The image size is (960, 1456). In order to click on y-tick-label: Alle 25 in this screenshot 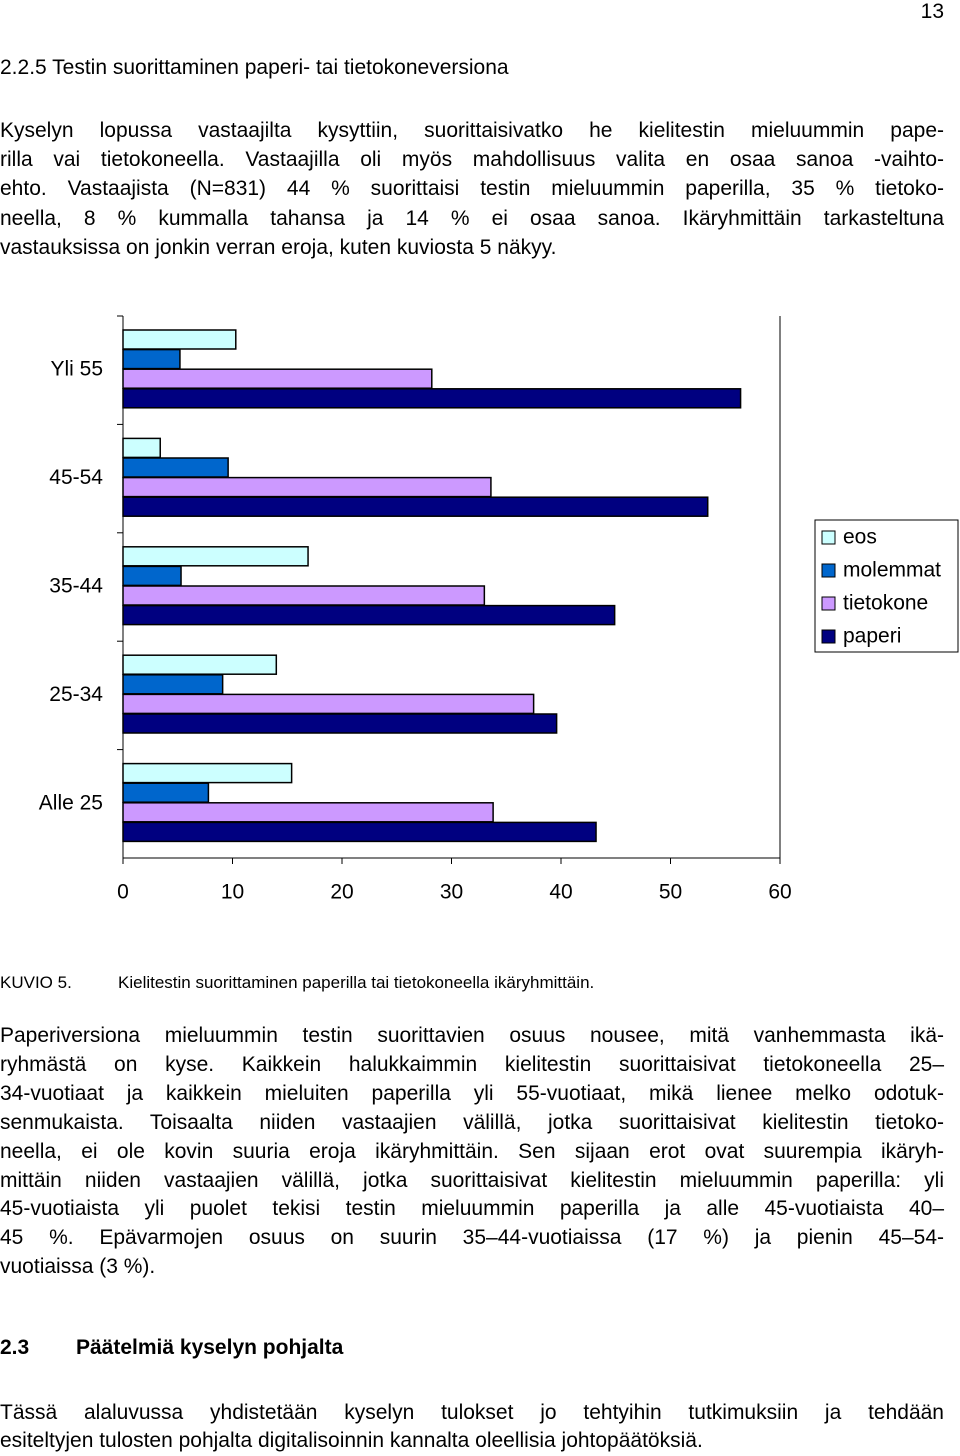, I will do `click(71, 802)`.